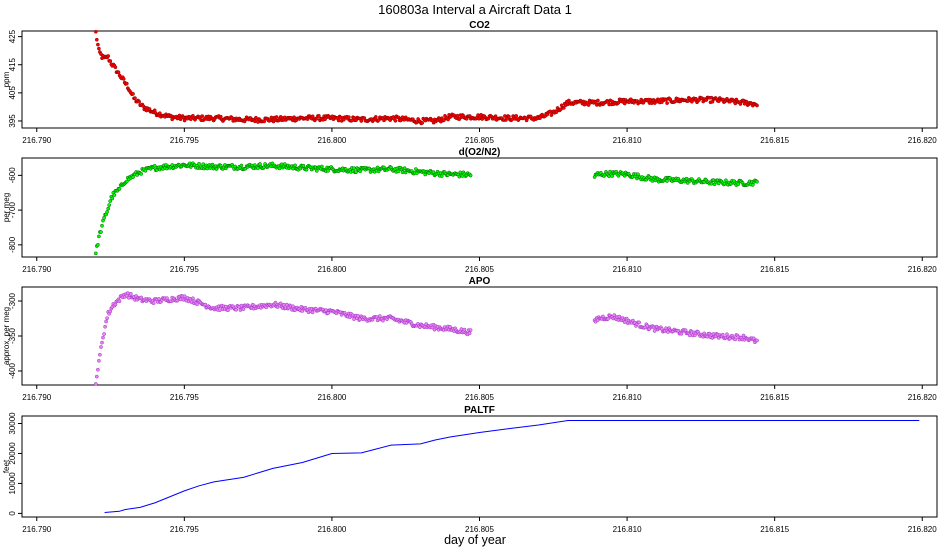 The height and width of the screenshot is (555, 950). What do you see at coordinates (12, 93) in the screenshot?
I see `y-tick-label: 405` at bounding box center [12, 93].